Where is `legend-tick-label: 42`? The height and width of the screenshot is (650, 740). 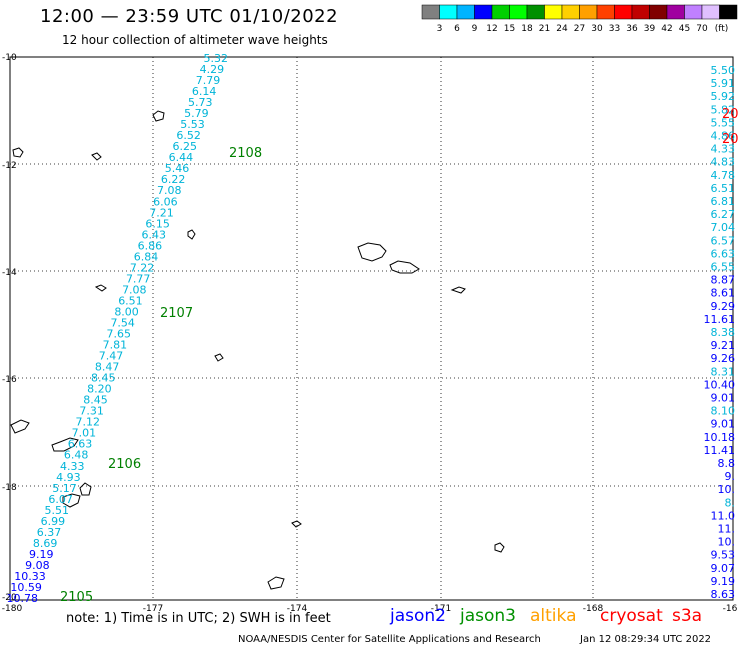 legend-tick-label: 42 is located at coordinates (666, 29).